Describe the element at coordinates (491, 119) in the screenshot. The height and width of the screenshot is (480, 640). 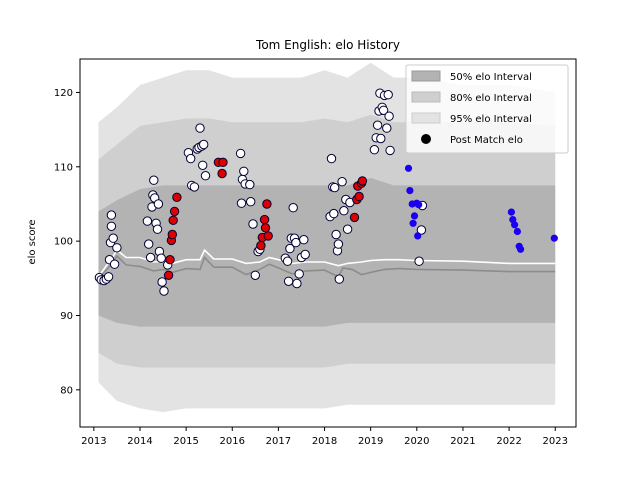
I see `legend-label-95: 95% elo Interval` at that location.